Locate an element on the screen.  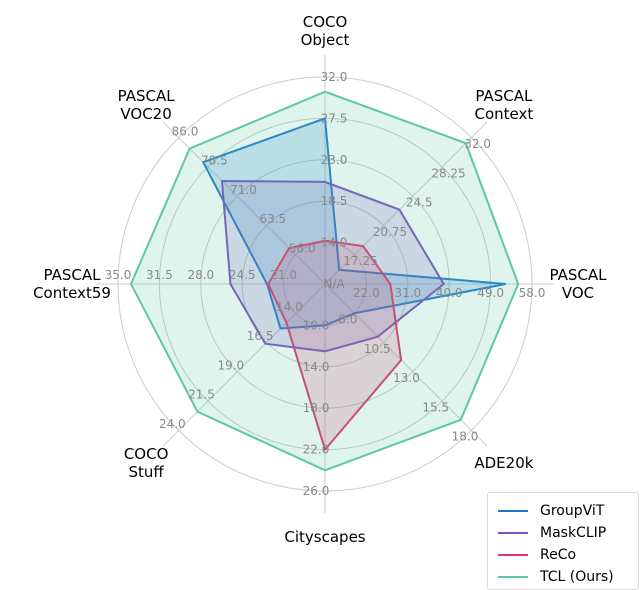
tick-label: 31.5 is located at coordinates (159, 275).